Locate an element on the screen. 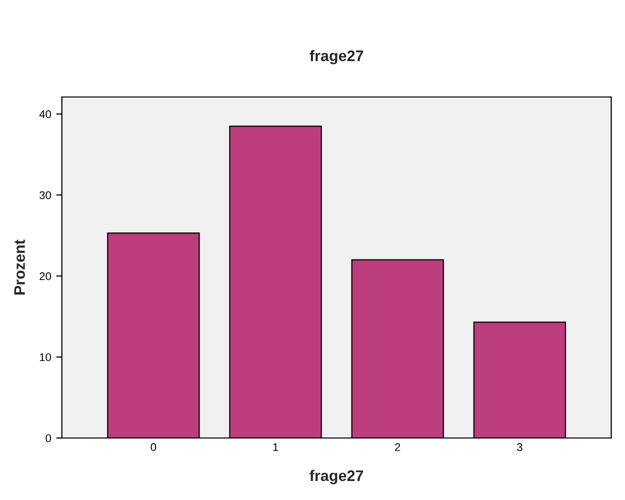 The width and height of the screenshot is (625, 500). x-tick-label: 3 is located at coordinates (519, 447).